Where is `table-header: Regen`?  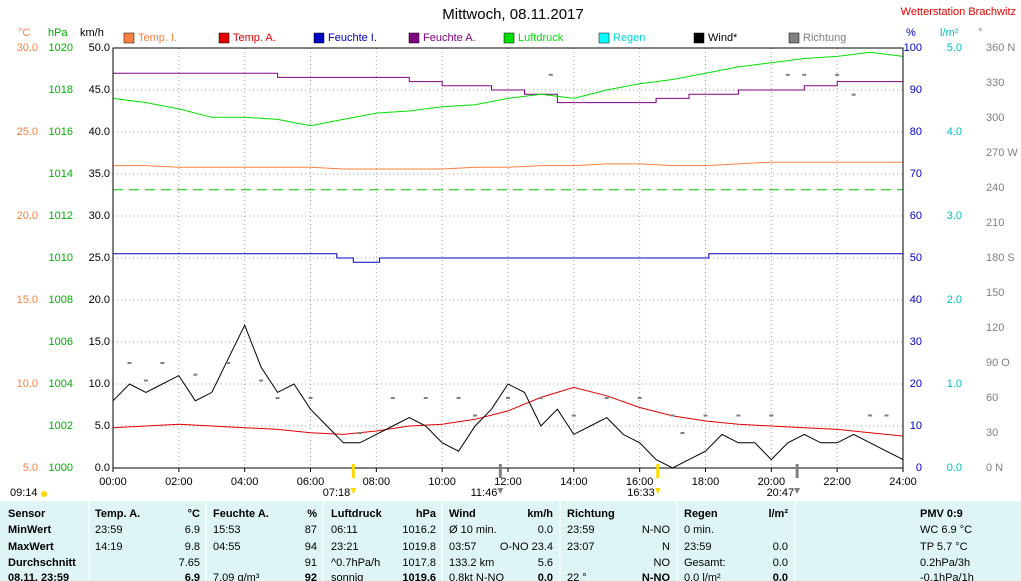 table-header: Regen is located at coordinates (701, 514).